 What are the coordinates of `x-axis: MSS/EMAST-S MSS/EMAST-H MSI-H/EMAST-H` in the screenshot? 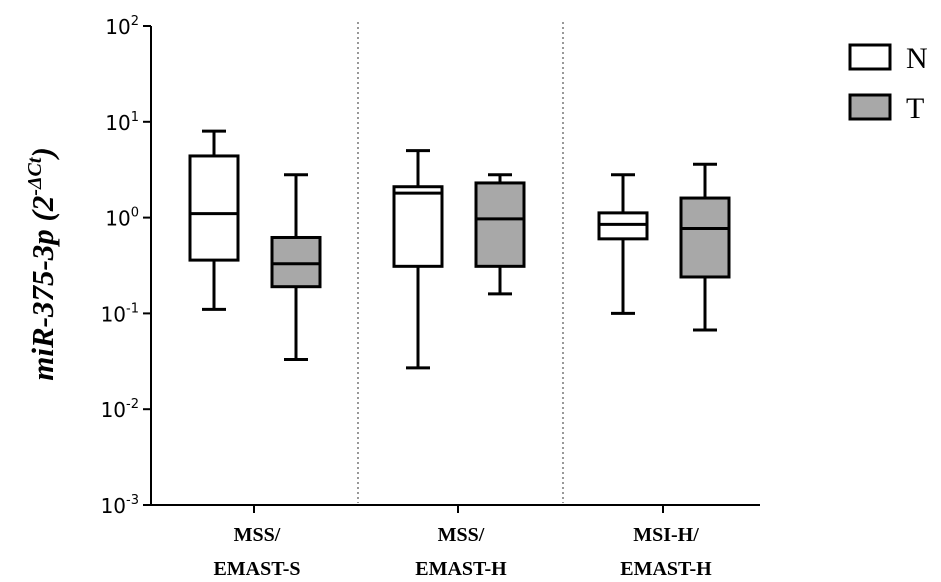 It's located at (455, 542).